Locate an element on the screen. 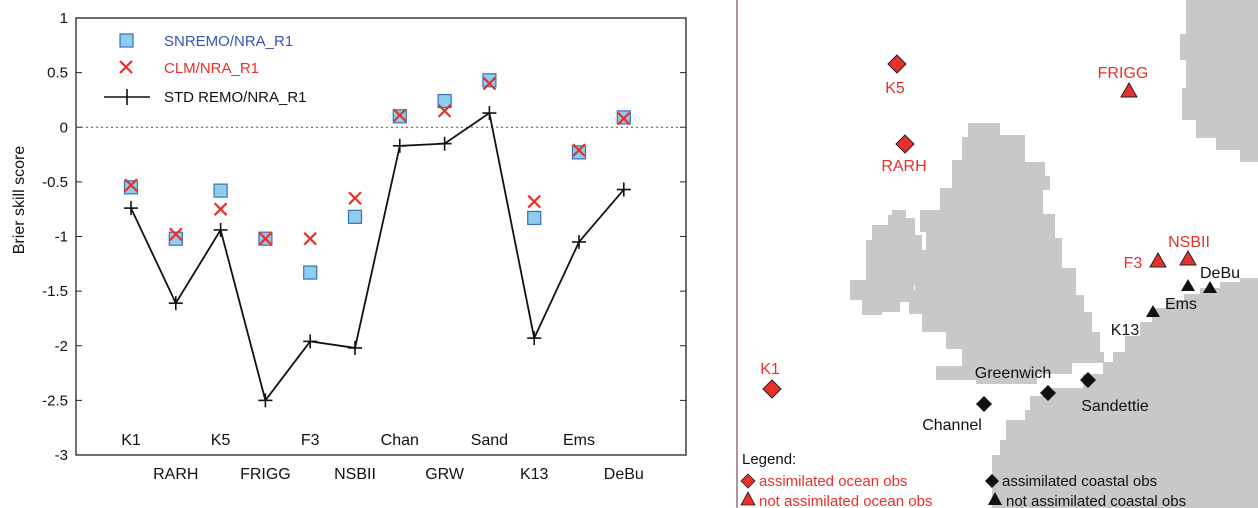 The width and height of the screenshot is (1258, 508). station-k1-marker is located at coordinates (772, 389).